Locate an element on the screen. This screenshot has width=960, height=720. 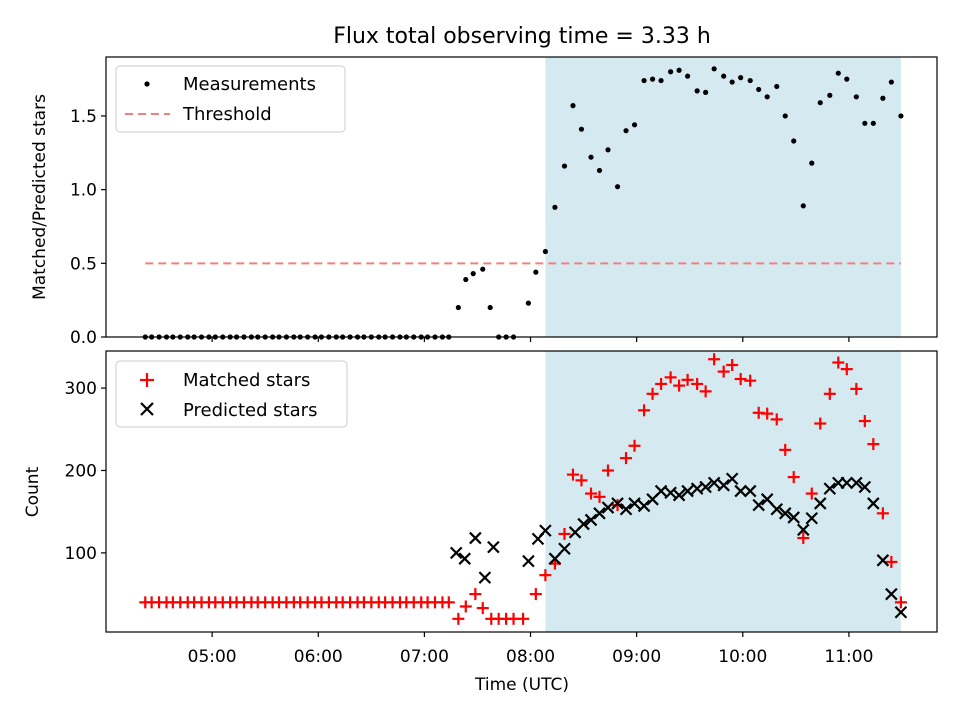
x-axis-label: Time (UTC) is located at coordinates (521, 685).